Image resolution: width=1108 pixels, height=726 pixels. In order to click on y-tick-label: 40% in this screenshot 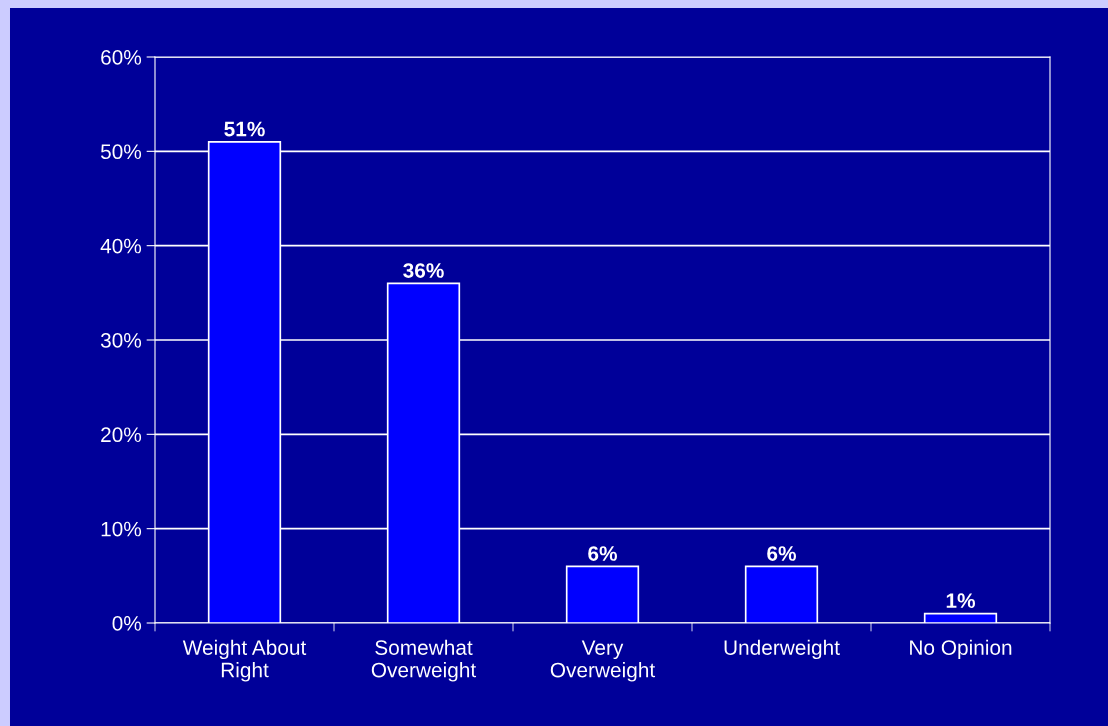, I will do `click(121, 246)`.